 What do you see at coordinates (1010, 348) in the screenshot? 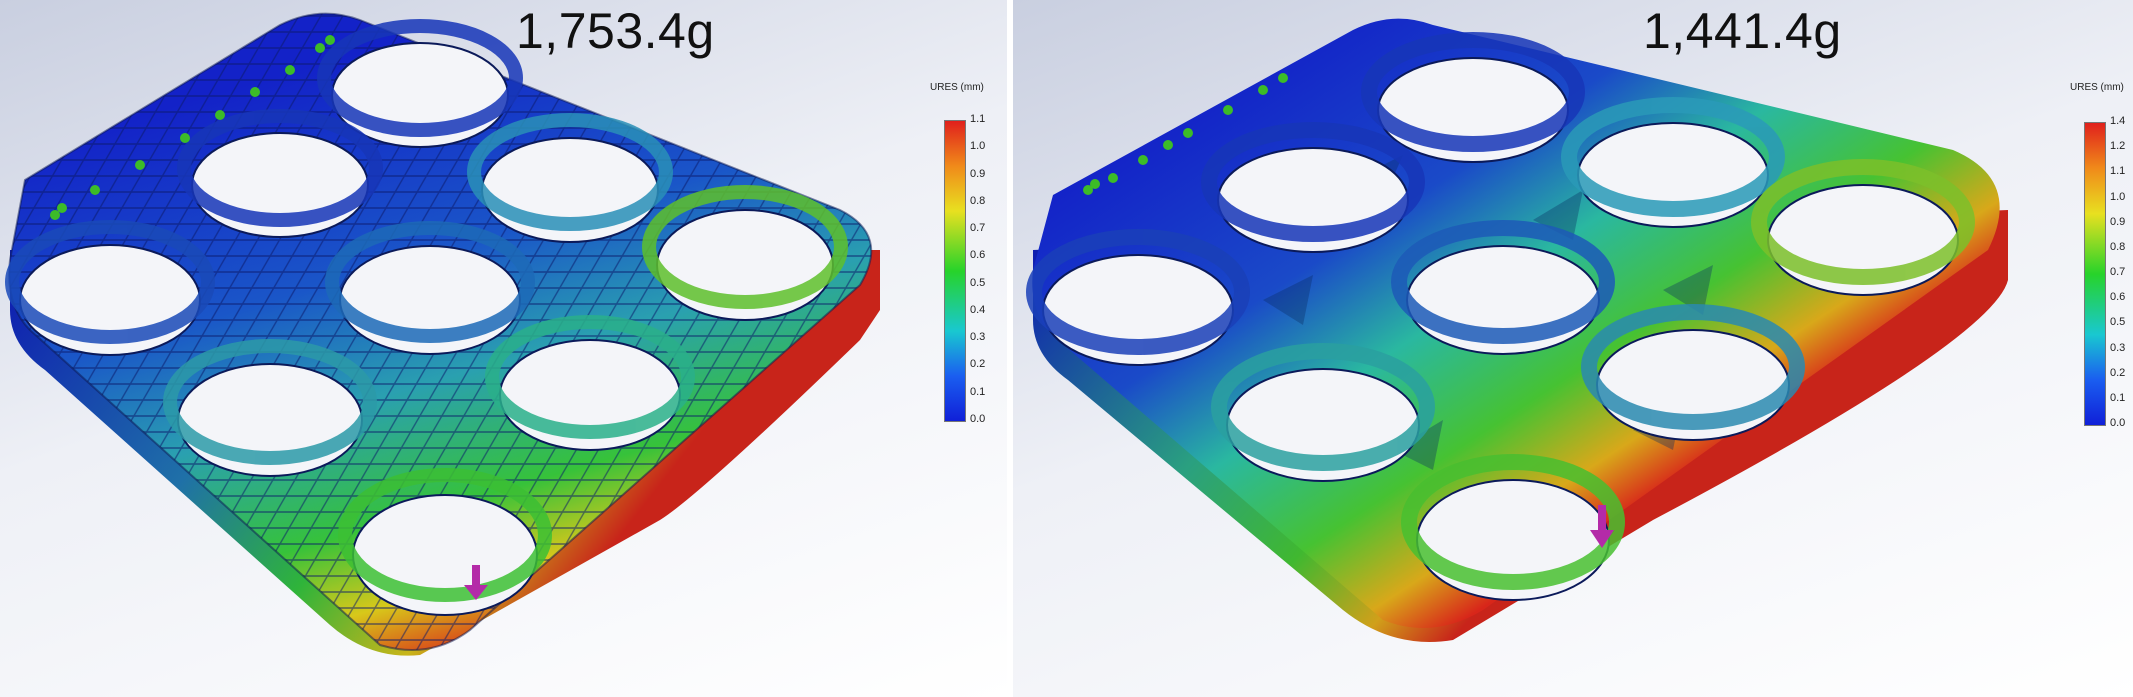
I see `panel-divider` at bounding box center [1010, 348].